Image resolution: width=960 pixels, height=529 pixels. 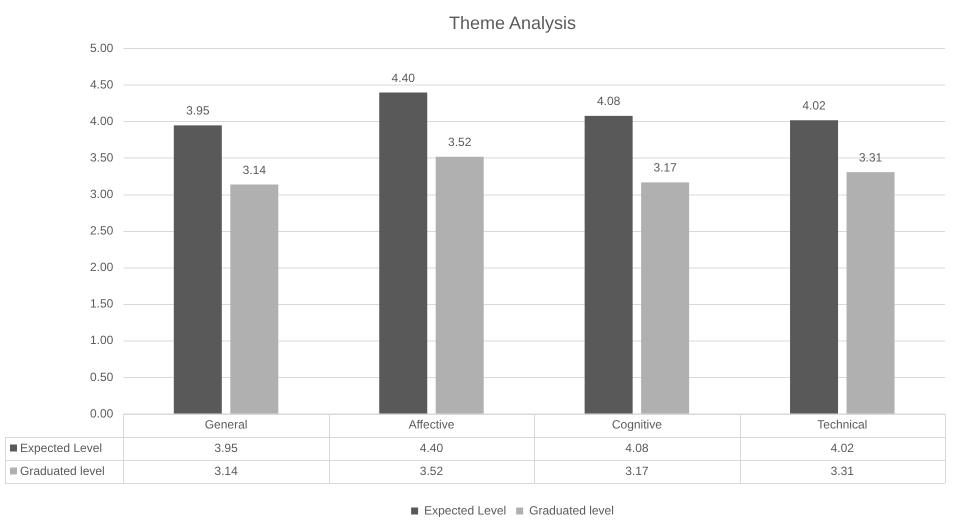 What do you see at coordinates (226, 471) in the screenshot?
I see `data-label: 3.14` at bounding box center [226, 471].